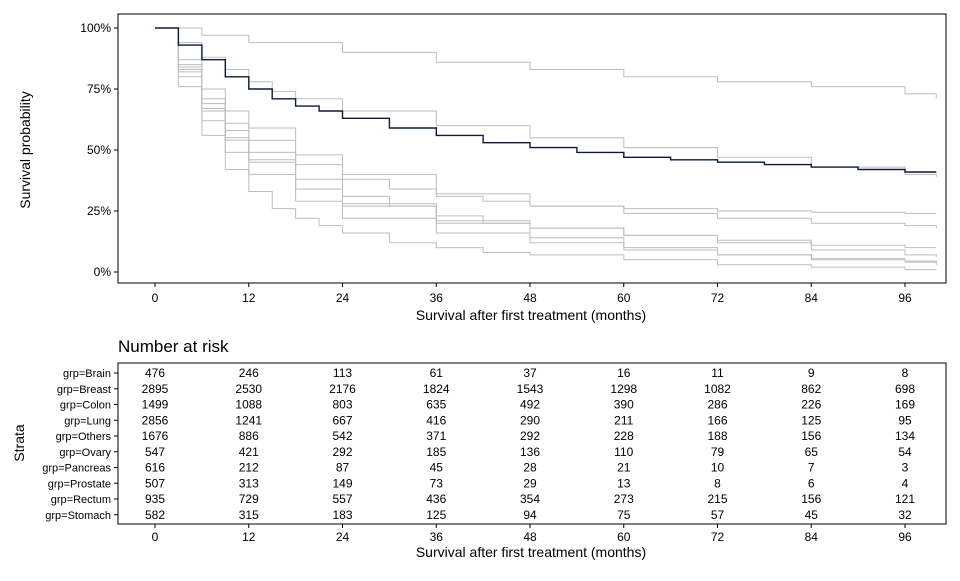 This screenshot has width=960, height=581. I want to click on strata-label: grp=Prostate, so click(79, 484).